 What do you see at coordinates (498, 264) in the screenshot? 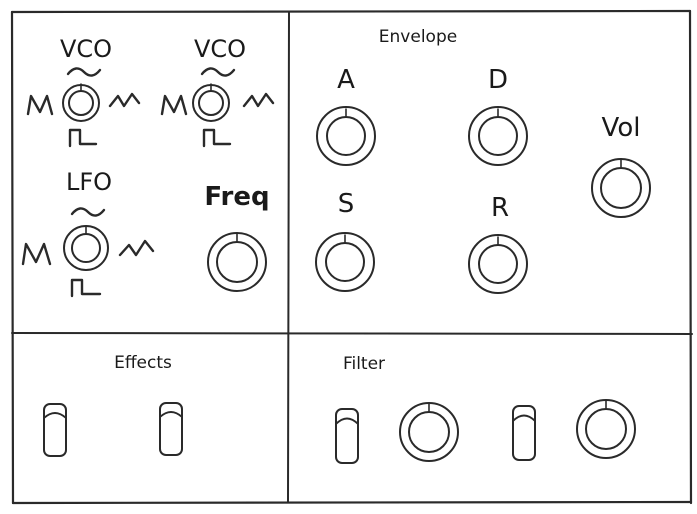
I see `release-knob` at bounding box center [498, 264].